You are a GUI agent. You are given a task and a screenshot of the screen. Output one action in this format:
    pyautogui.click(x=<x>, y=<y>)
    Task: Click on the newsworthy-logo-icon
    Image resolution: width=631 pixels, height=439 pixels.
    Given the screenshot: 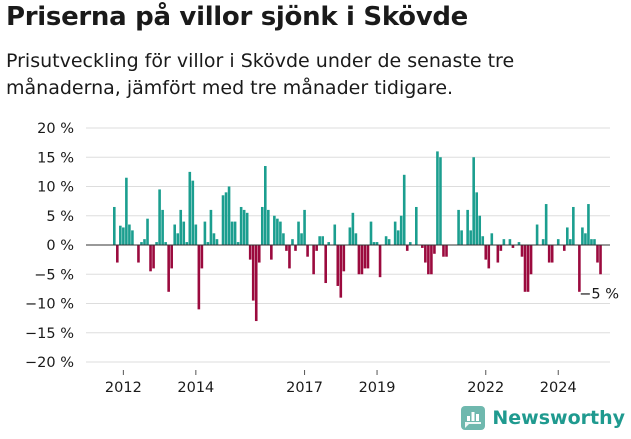 What is the action you would take?
    pyautogui.click(x=473, y=418)
    